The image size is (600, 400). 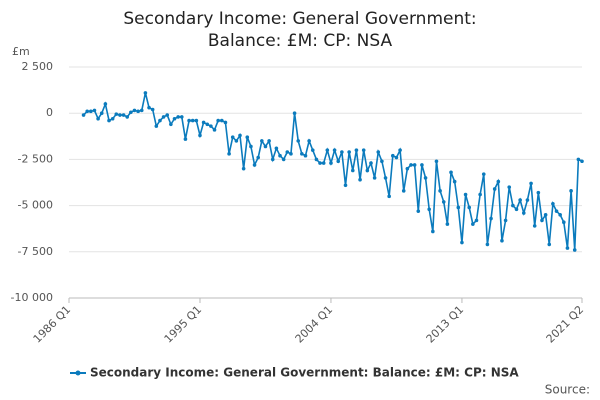 What do you see at coordinates (78, 373) in the screenshot?
I see `legend-marker` at bounding box center [78, 373].